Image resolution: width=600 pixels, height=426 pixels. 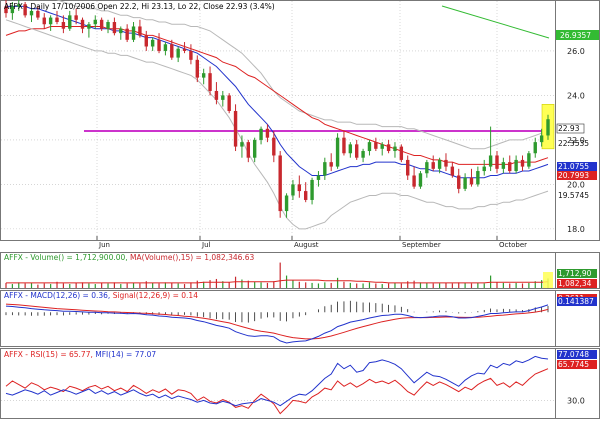 I want to click on rsi-label-bg, so click(x=577, y=364).